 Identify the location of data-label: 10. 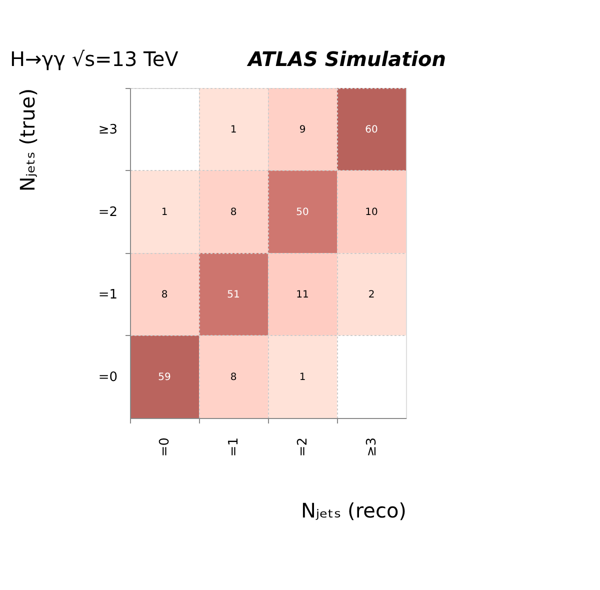
(371, 212).